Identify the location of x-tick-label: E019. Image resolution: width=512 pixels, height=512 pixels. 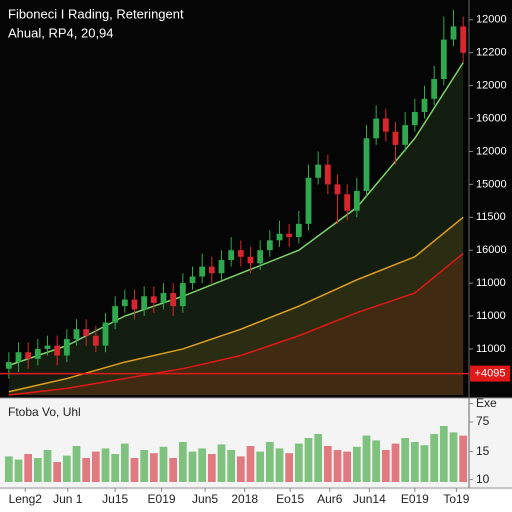
(415, 499).